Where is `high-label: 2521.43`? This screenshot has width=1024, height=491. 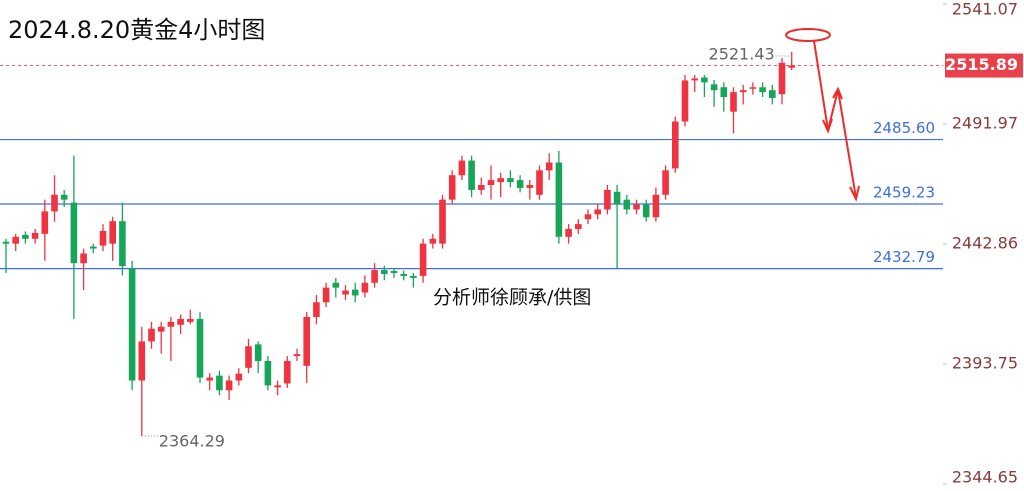 high-label: 2521.43 is located at coordinates (742, 53).